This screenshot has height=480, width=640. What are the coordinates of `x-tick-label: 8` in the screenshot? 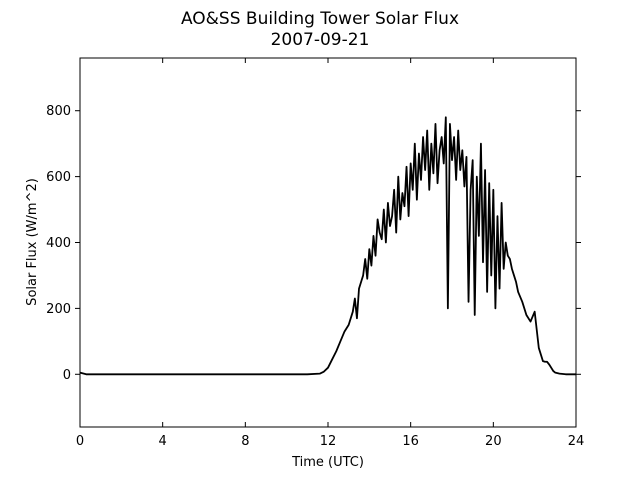 It's located at (245, 441).